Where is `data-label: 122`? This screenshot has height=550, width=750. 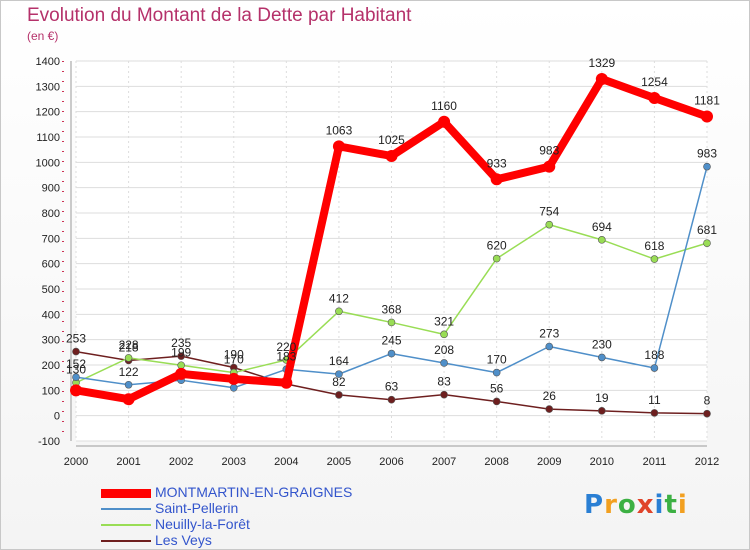
data-label: 122 is located at coordinates (129, 372).